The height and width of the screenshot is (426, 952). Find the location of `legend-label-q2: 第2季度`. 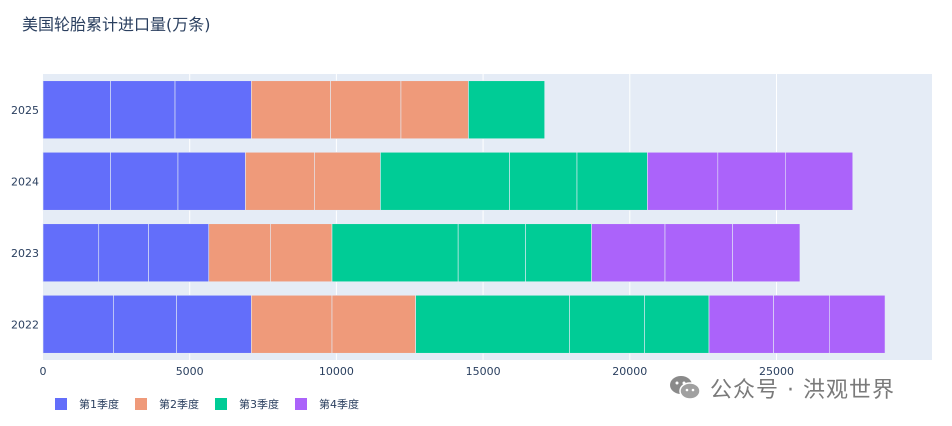

legend-label-q2: 第2季度 is located at coordinates (179, 404).